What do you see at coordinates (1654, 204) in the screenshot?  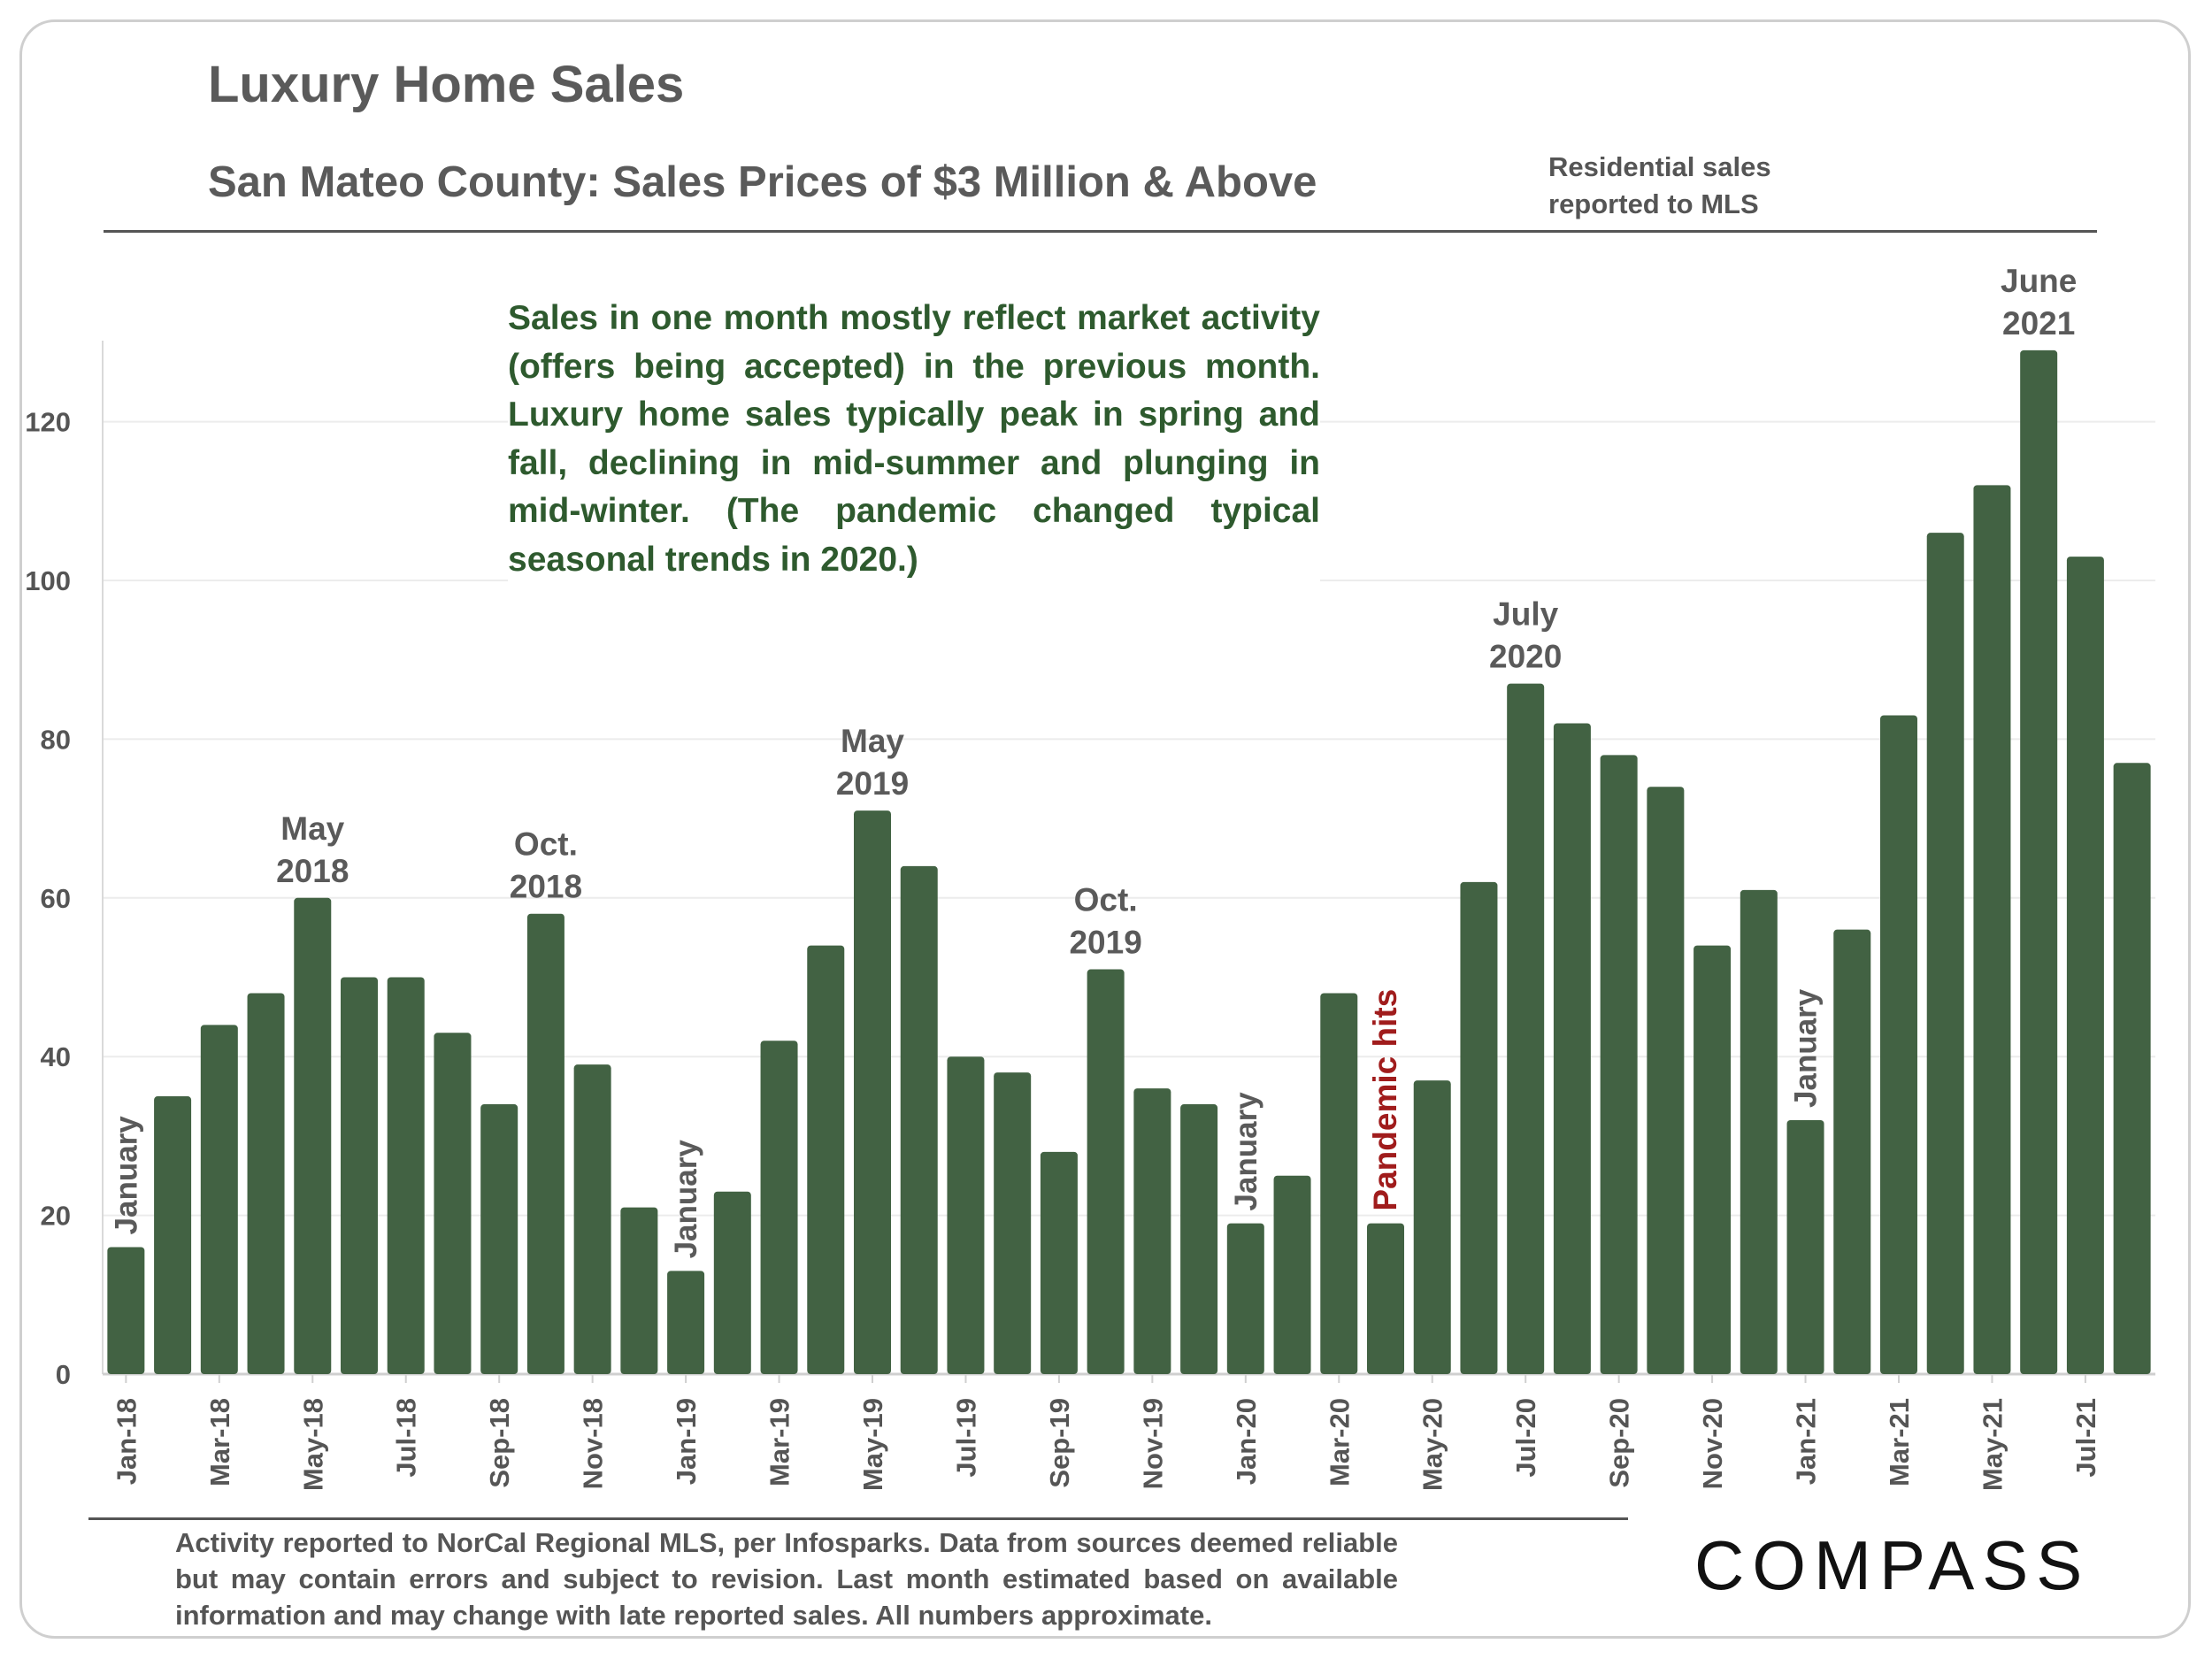 I see `source-note-line-2: reported to MLS` at bounding box center [1654, 204].